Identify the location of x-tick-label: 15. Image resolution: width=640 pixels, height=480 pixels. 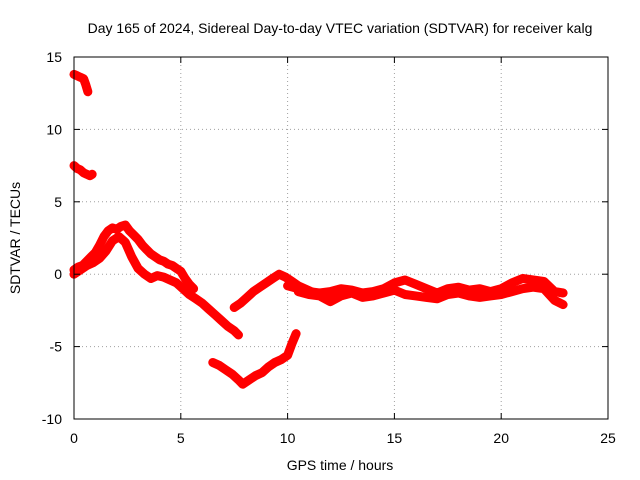
(395, 438).